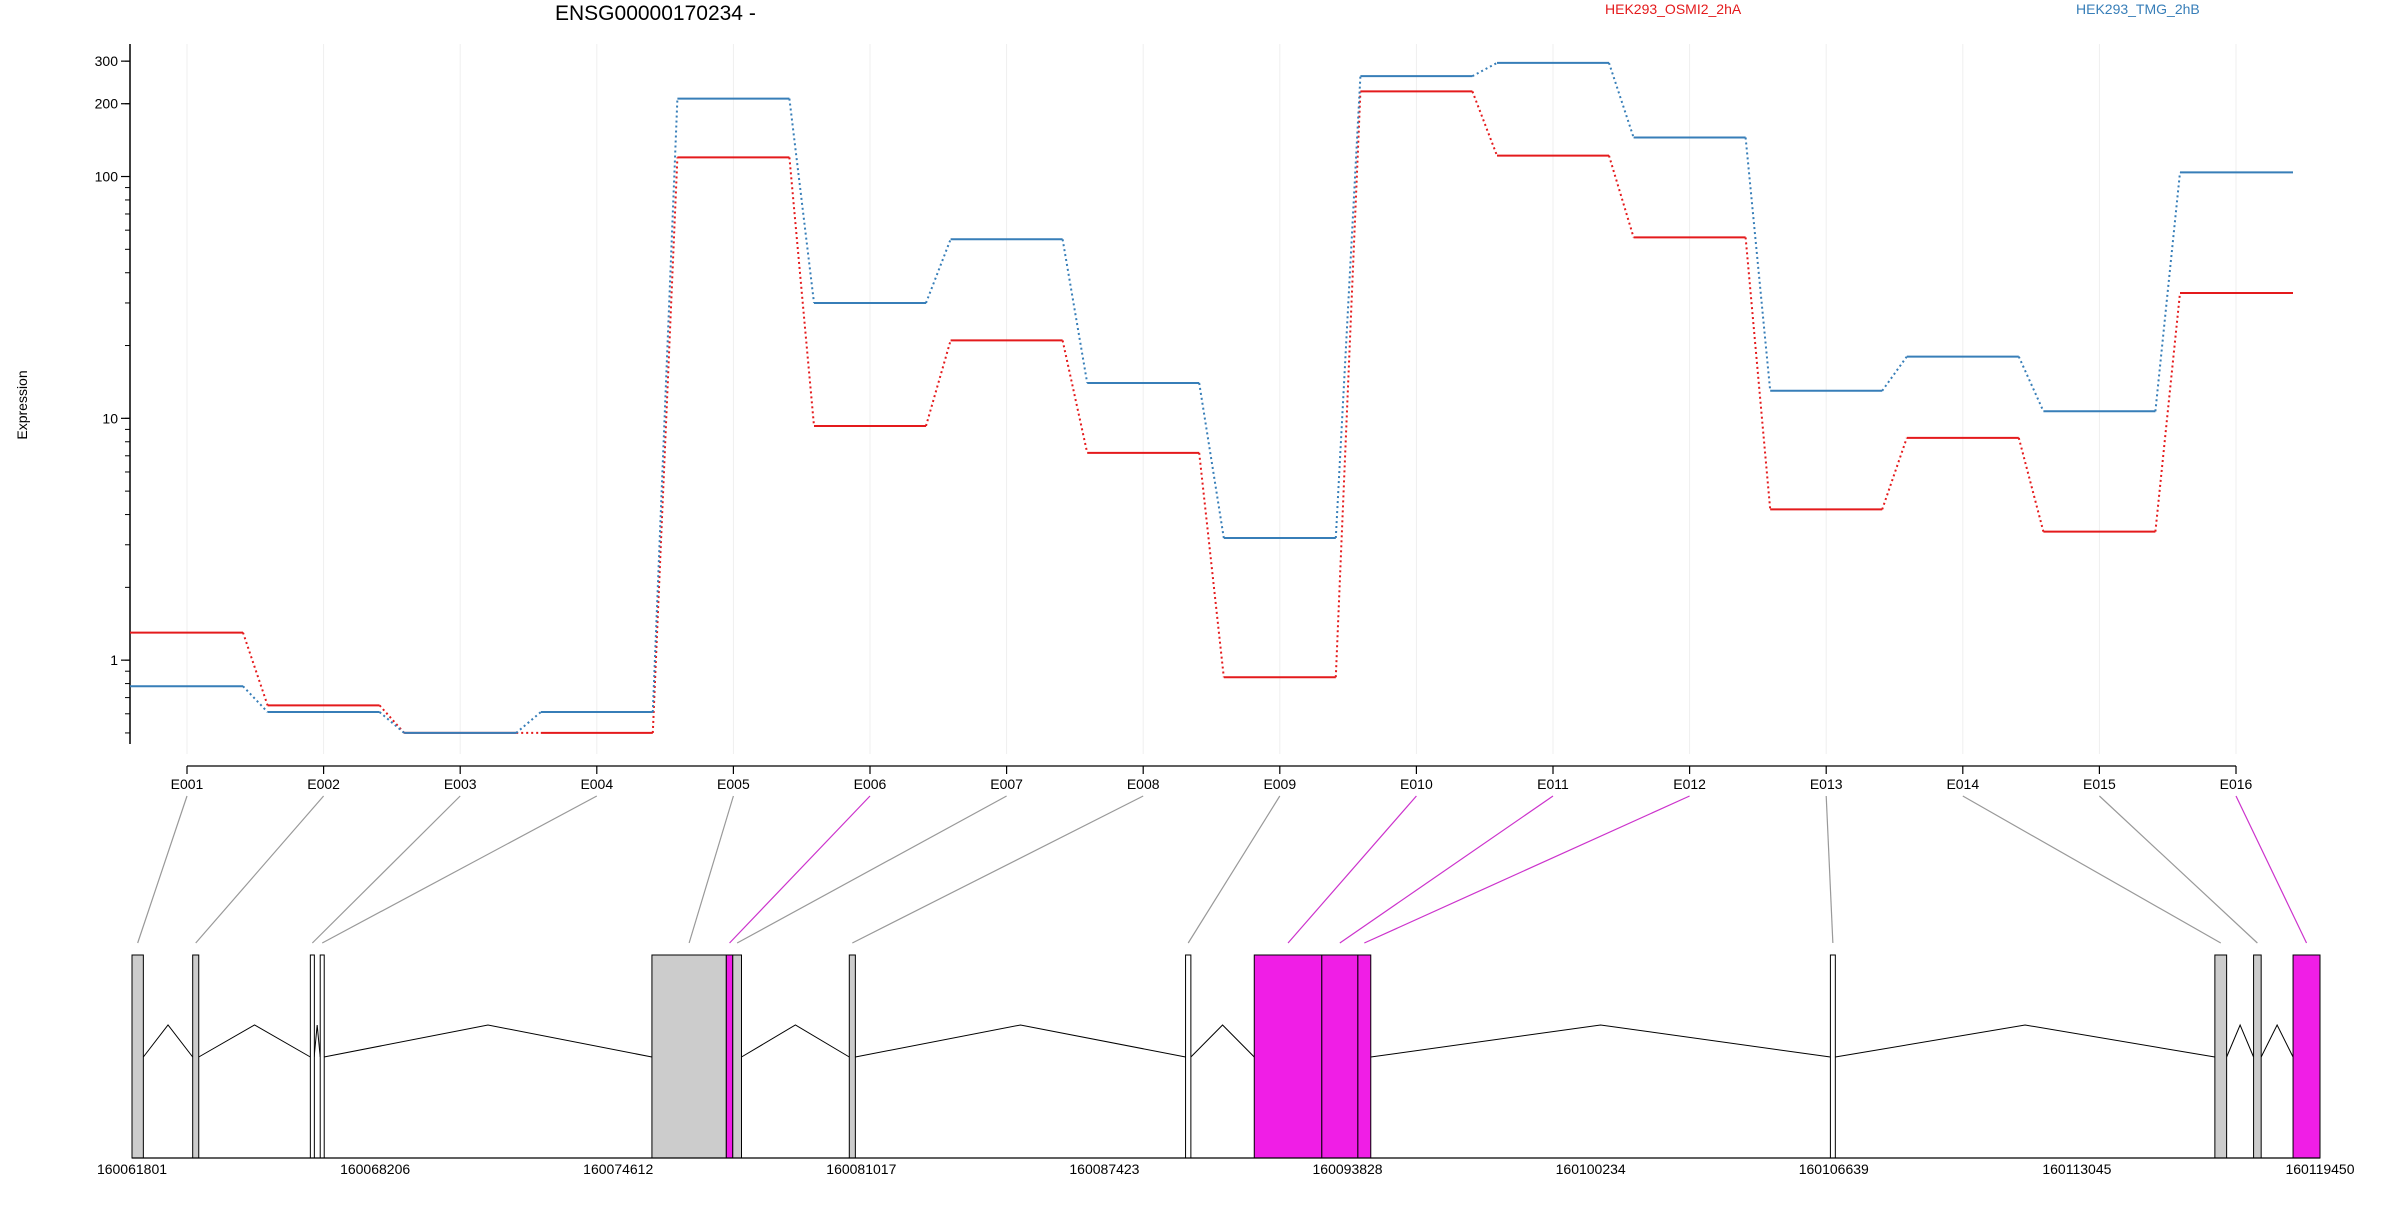  I want to click on exon-box-e014, so click(2221, 1056).